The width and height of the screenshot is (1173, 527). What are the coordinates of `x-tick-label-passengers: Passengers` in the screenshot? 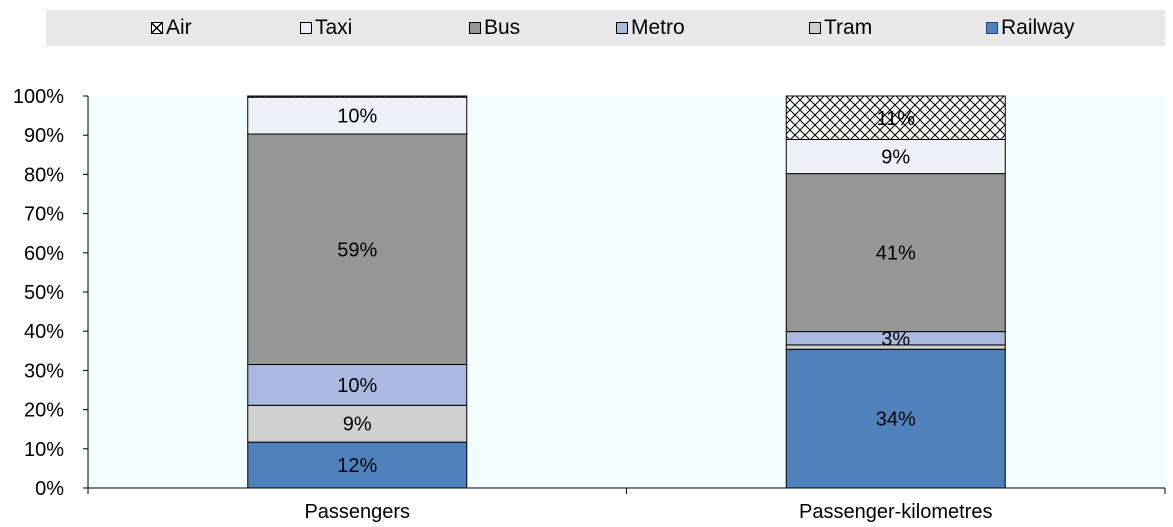 It's located at (357, 512).